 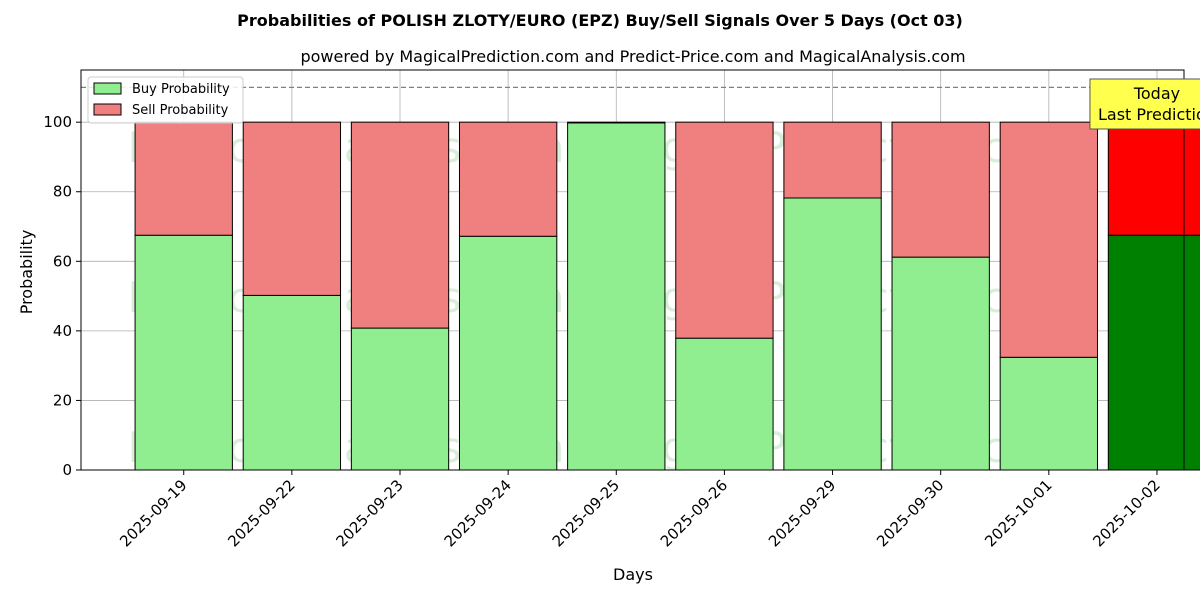 I want to click on x-tick-label: 2025-09-29, so click(x=802, y=513).